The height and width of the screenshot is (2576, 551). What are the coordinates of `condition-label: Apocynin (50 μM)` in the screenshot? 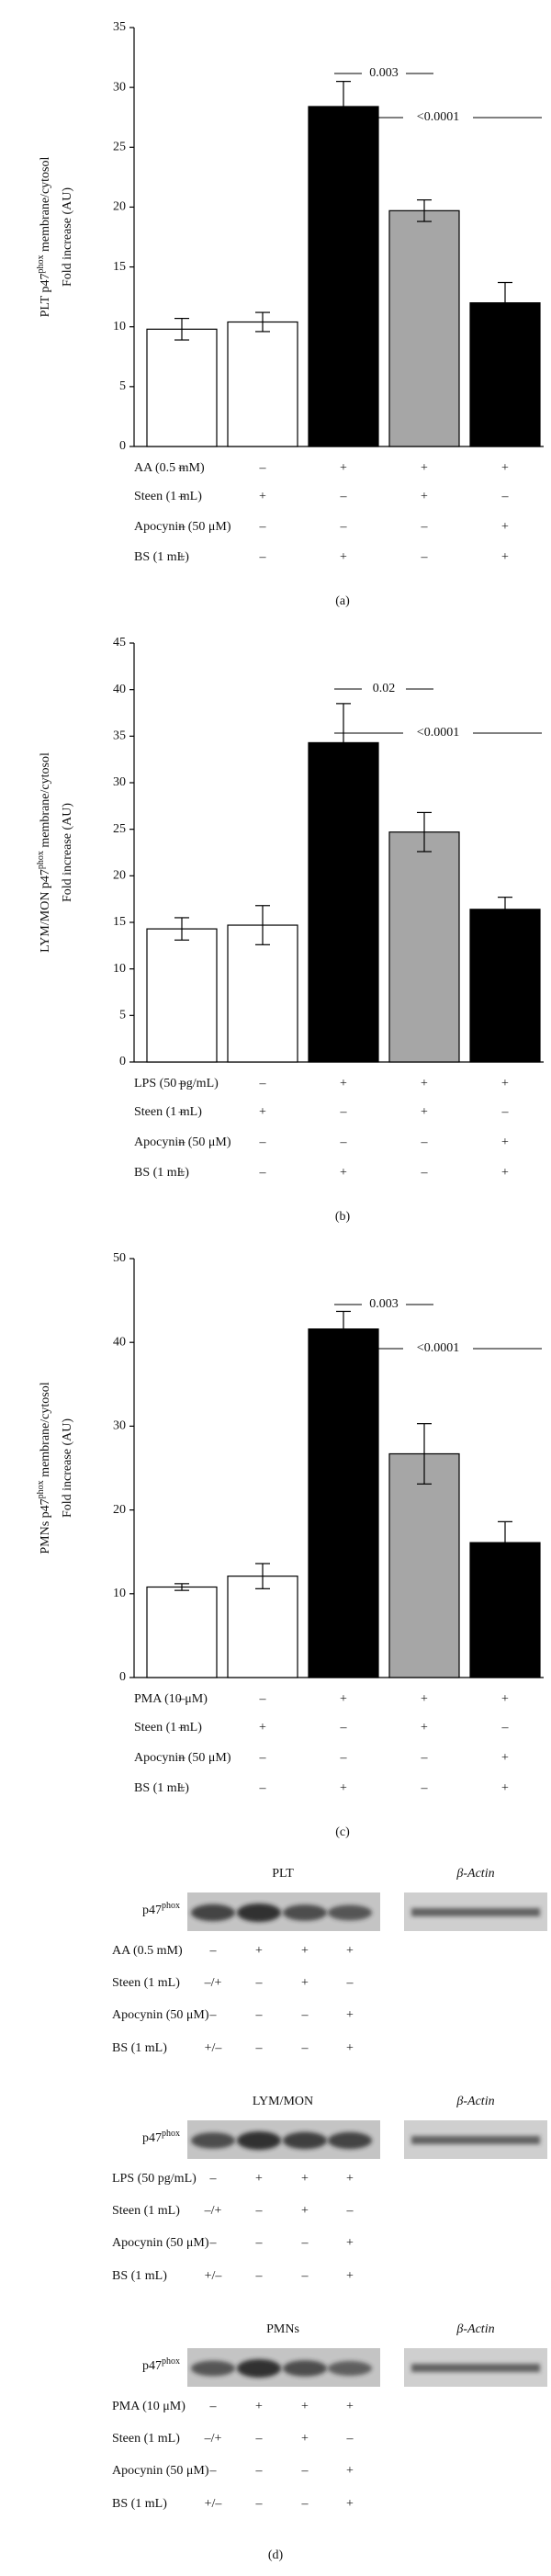 It's located at (182, 1142).